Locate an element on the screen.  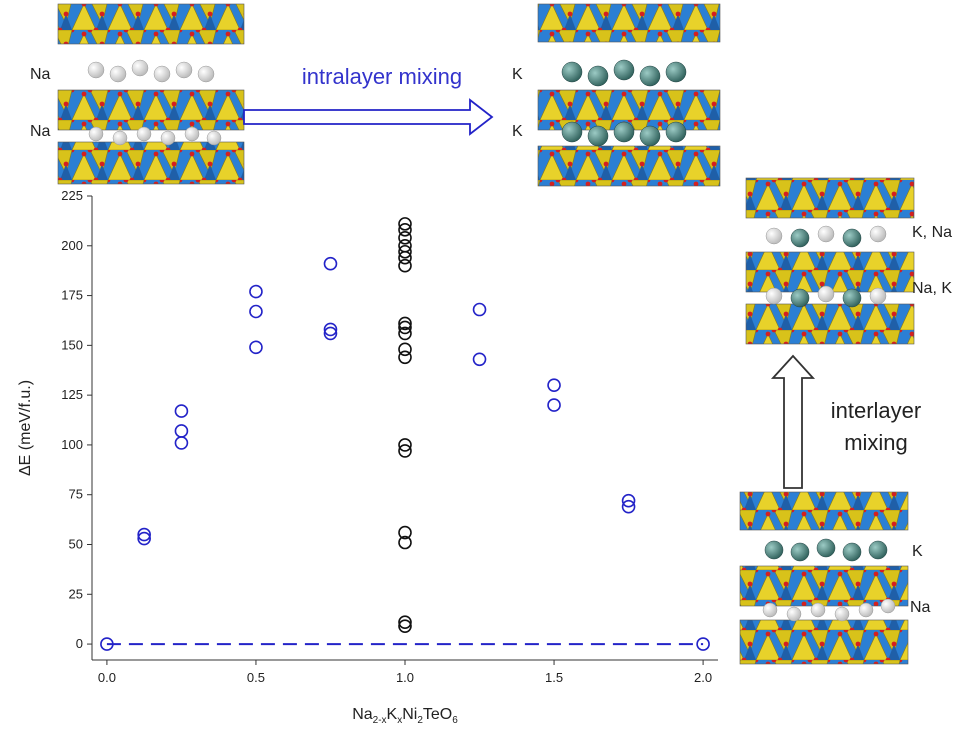
interlayer-mixing-label-line1: interlayer is located at coordinates (876, 410).